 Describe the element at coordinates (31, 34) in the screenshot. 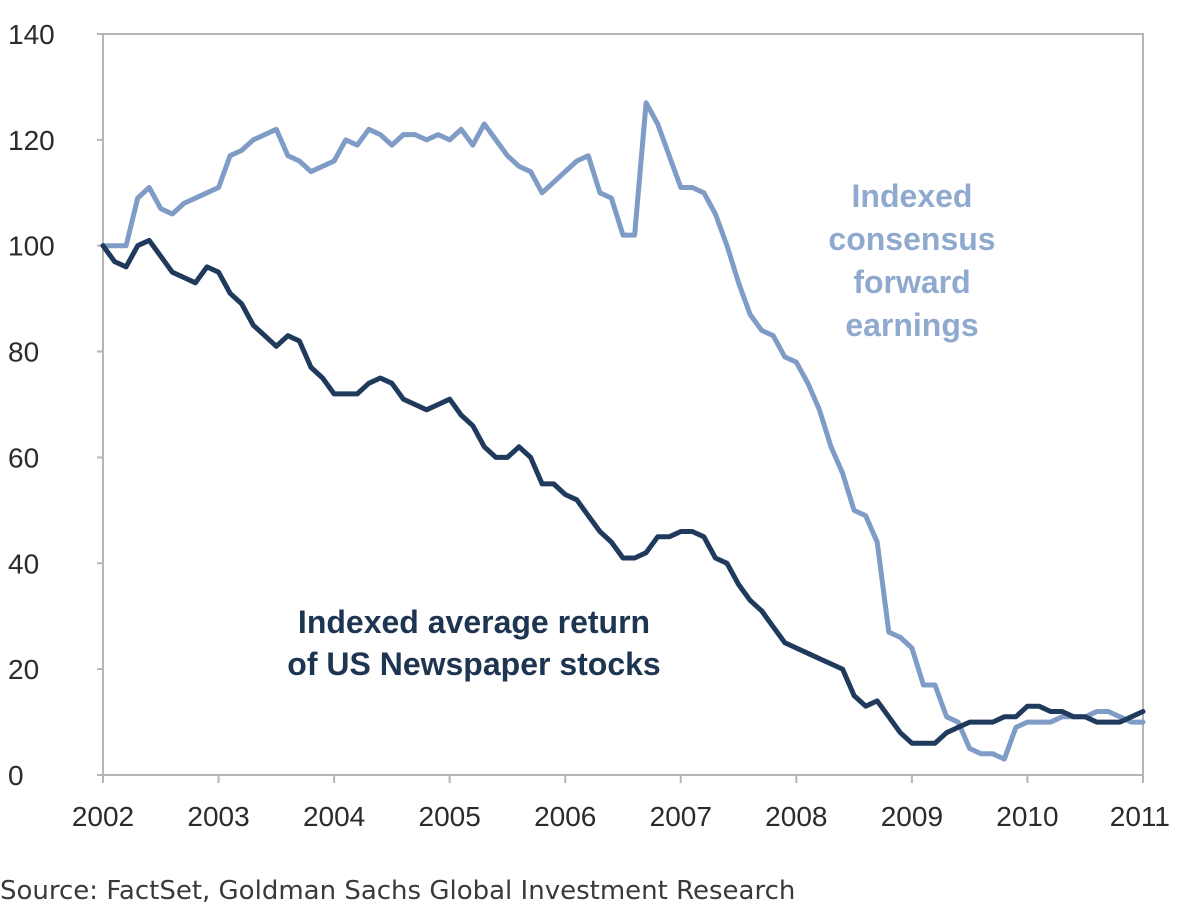

I see `y-tick-label: 140` at that location.